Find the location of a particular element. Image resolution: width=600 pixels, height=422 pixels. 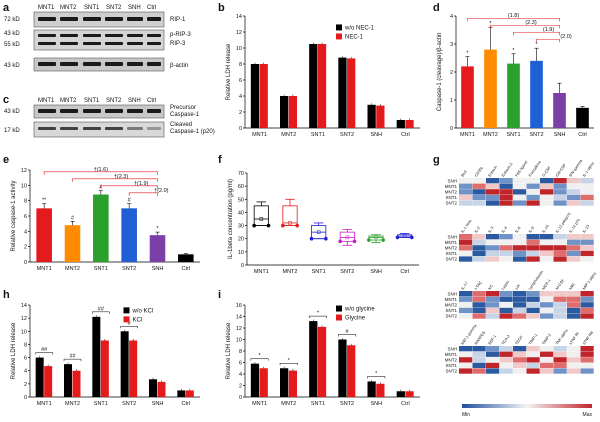

y-tick-label-i: 4 is located at coordinates (240, 375).